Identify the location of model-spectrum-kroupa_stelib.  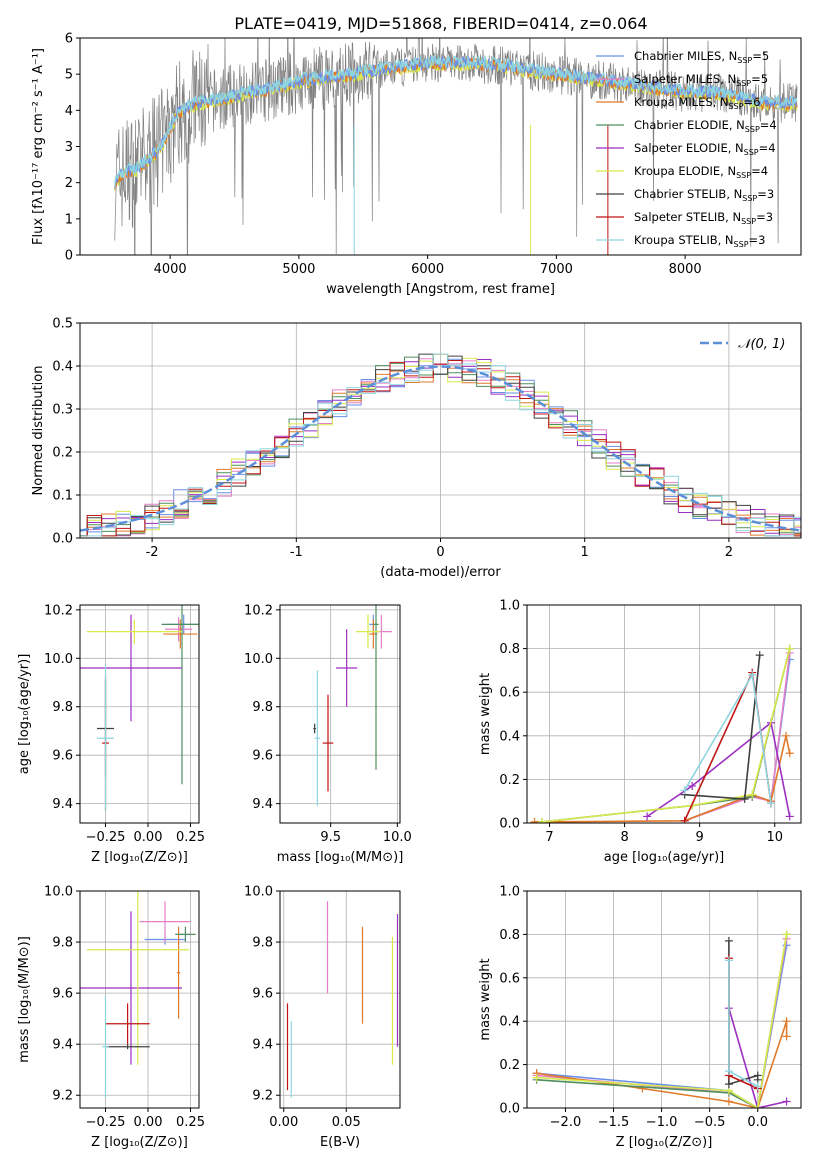
(456, 120).